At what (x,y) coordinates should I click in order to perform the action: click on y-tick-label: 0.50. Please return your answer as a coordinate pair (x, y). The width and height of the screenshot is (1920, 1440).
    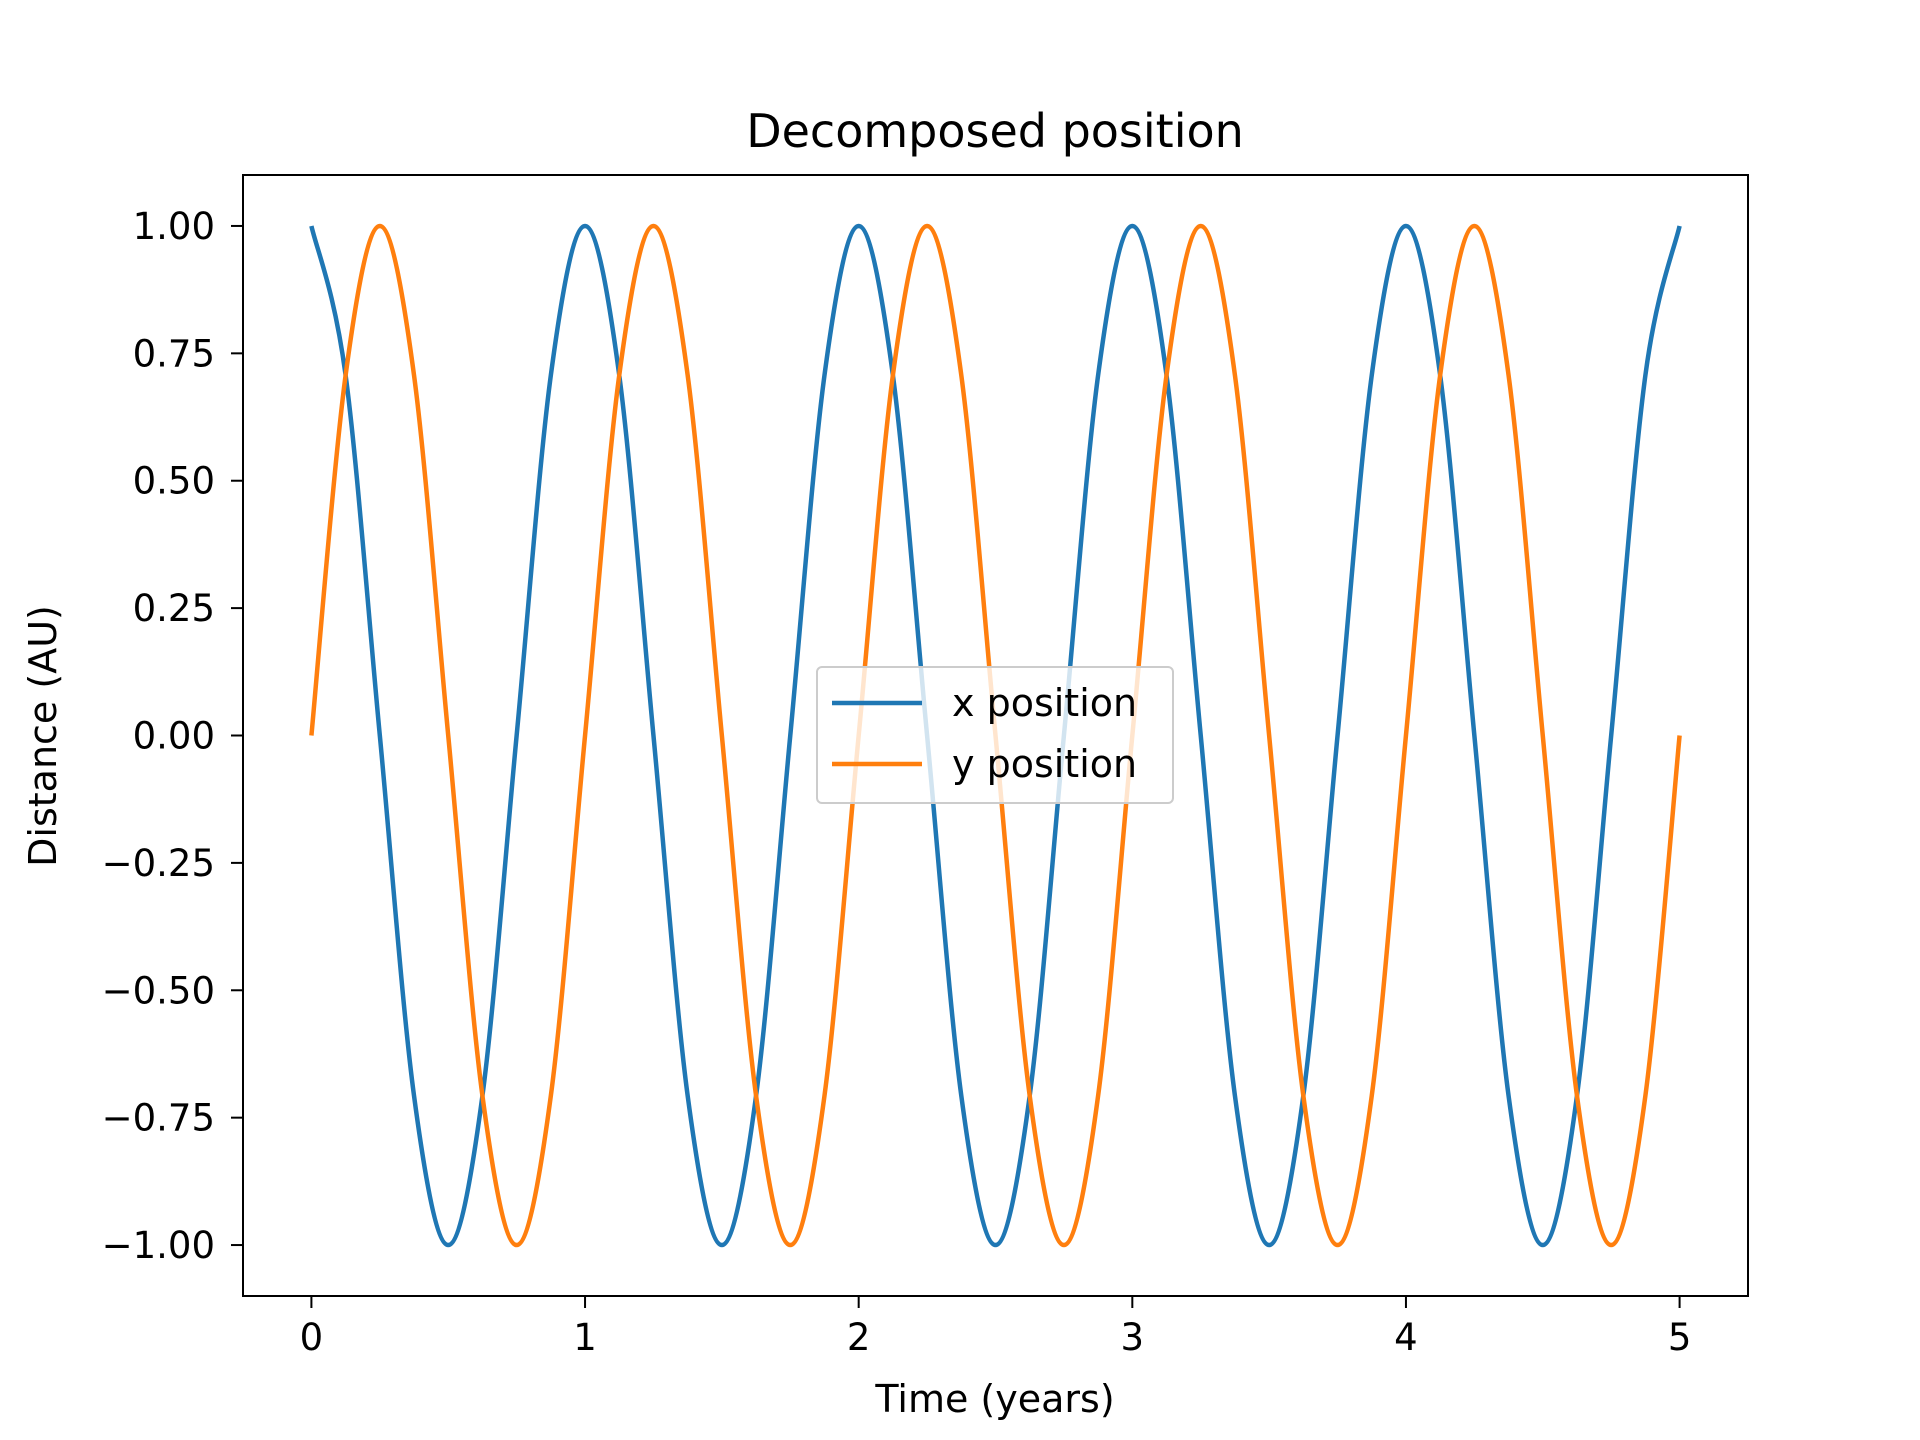
    Looking at the image, I should click on (174, 481).